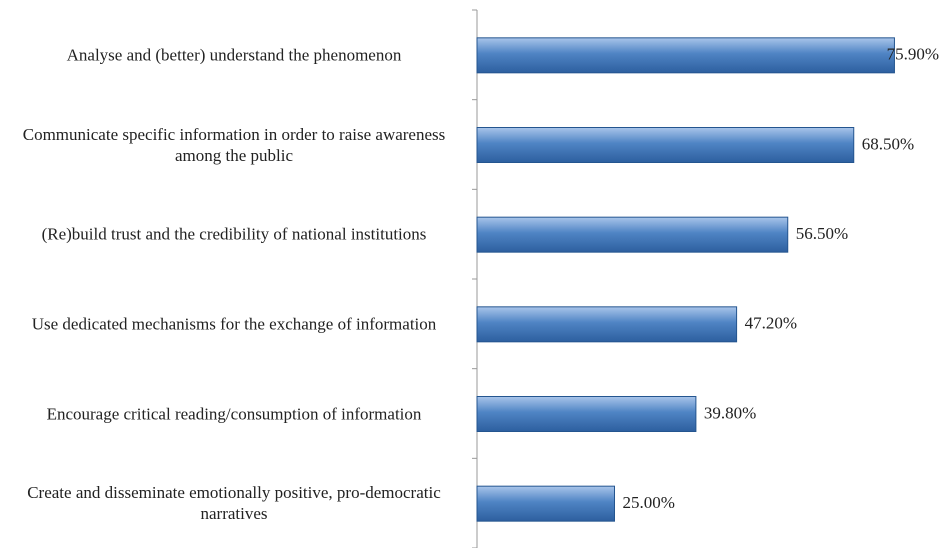 Image resolution: width=943 pixels, height=548 pixels. I want to click on value-label: 25.00%, so click(649, 502).